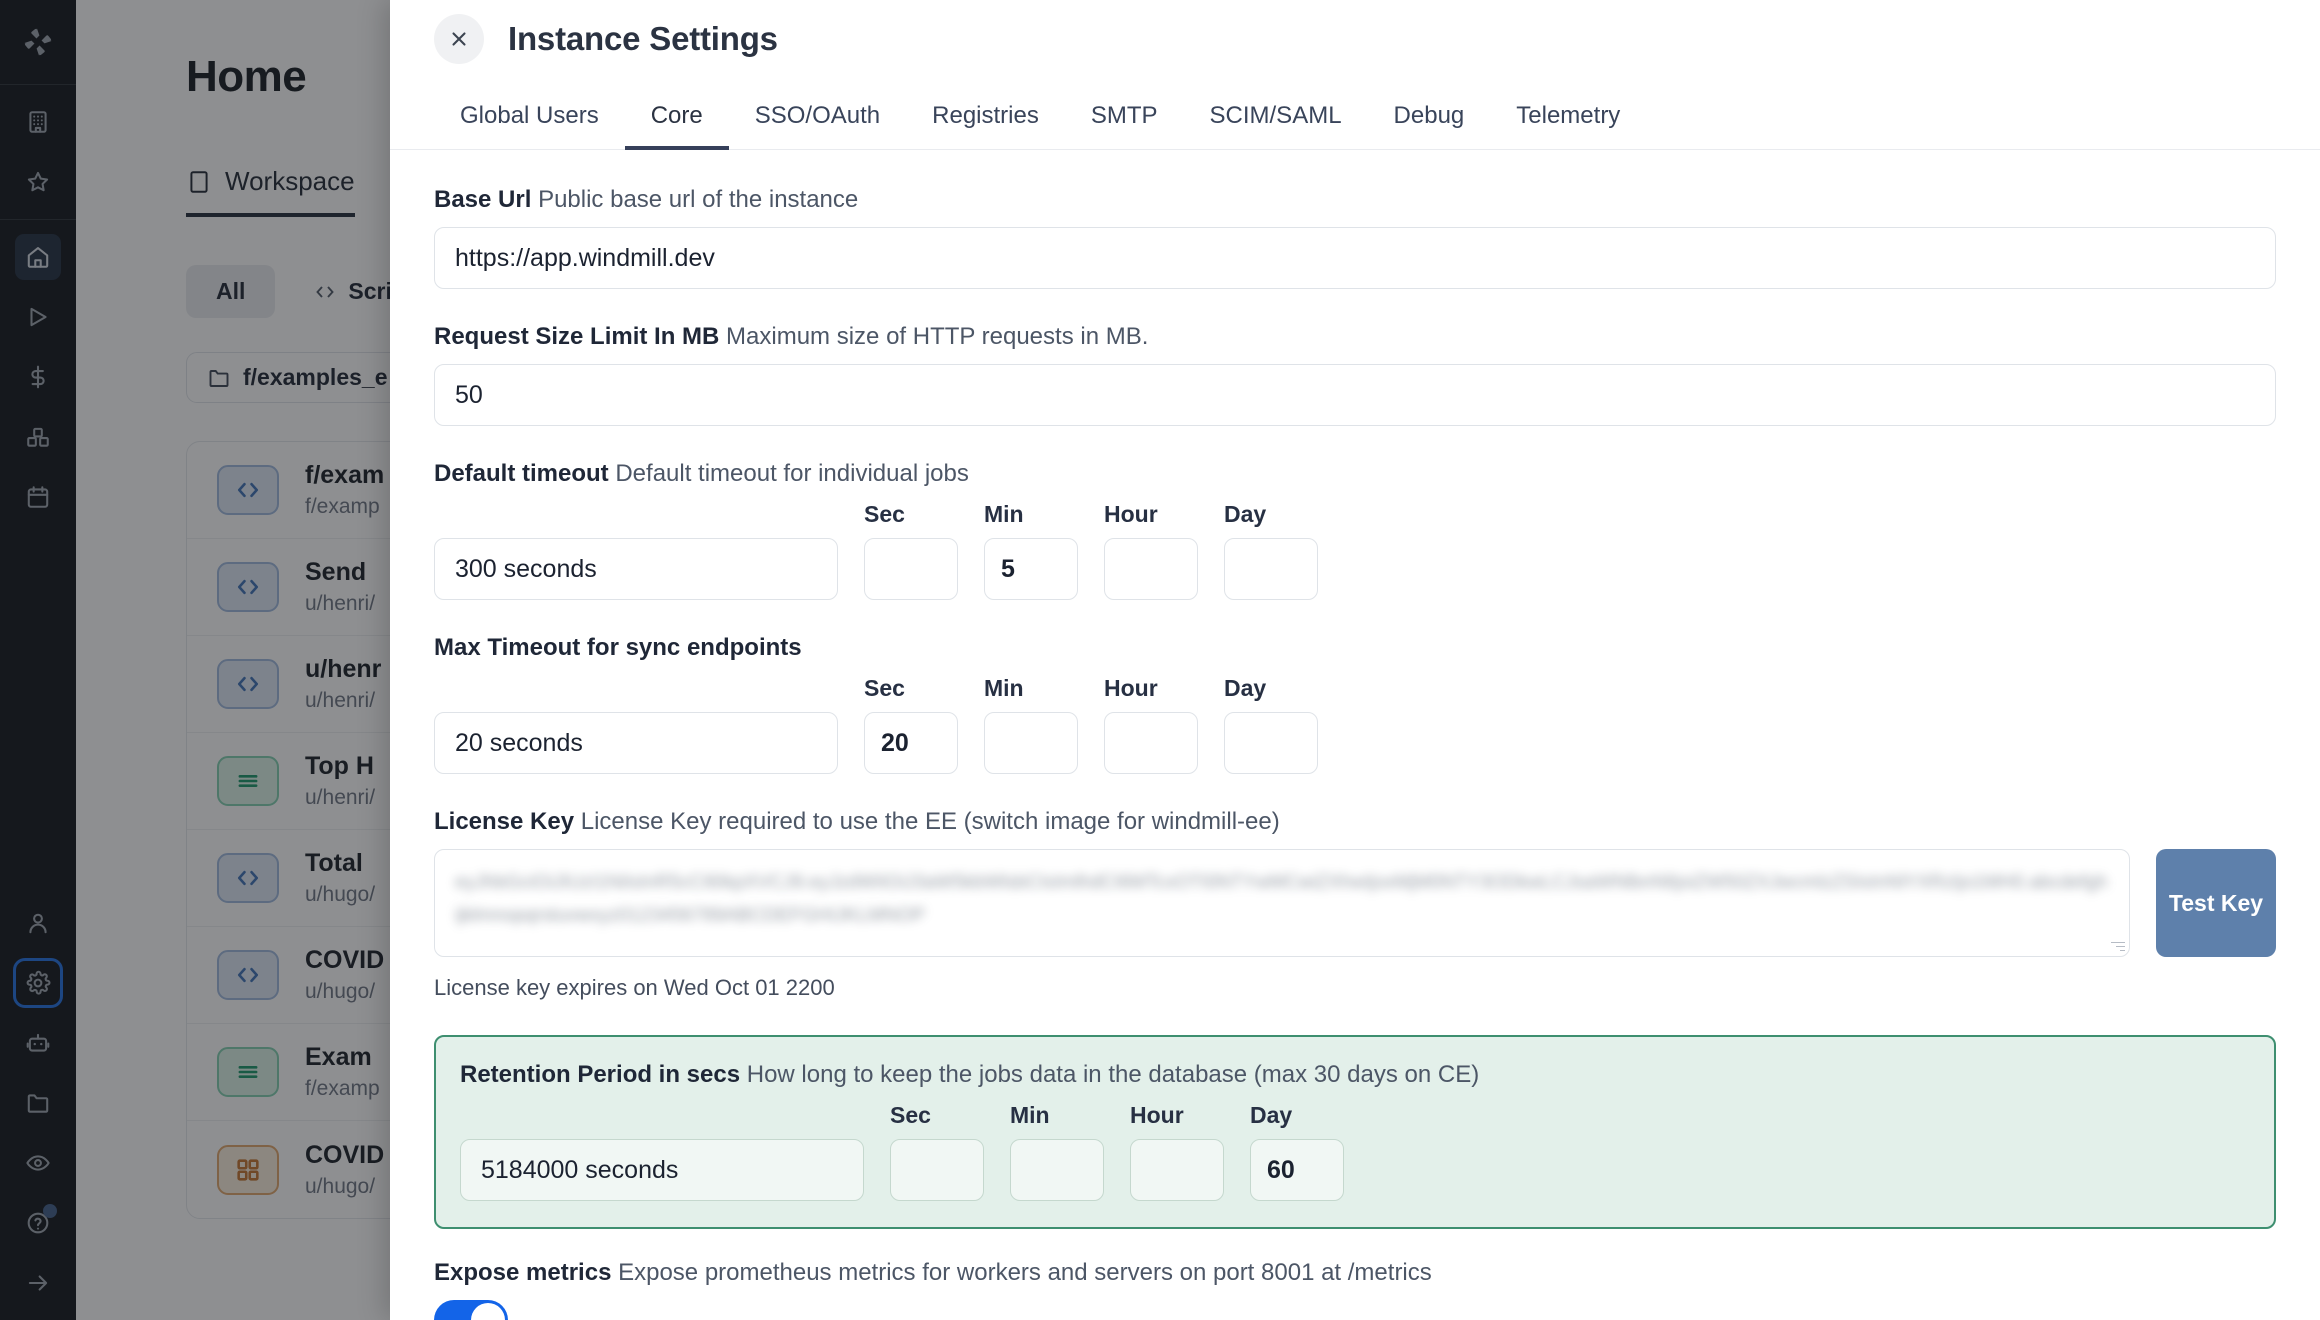 This screenshot has width=2320, height=1320. I want to click on request-size-limit-input: 50, so click(1355, 395).